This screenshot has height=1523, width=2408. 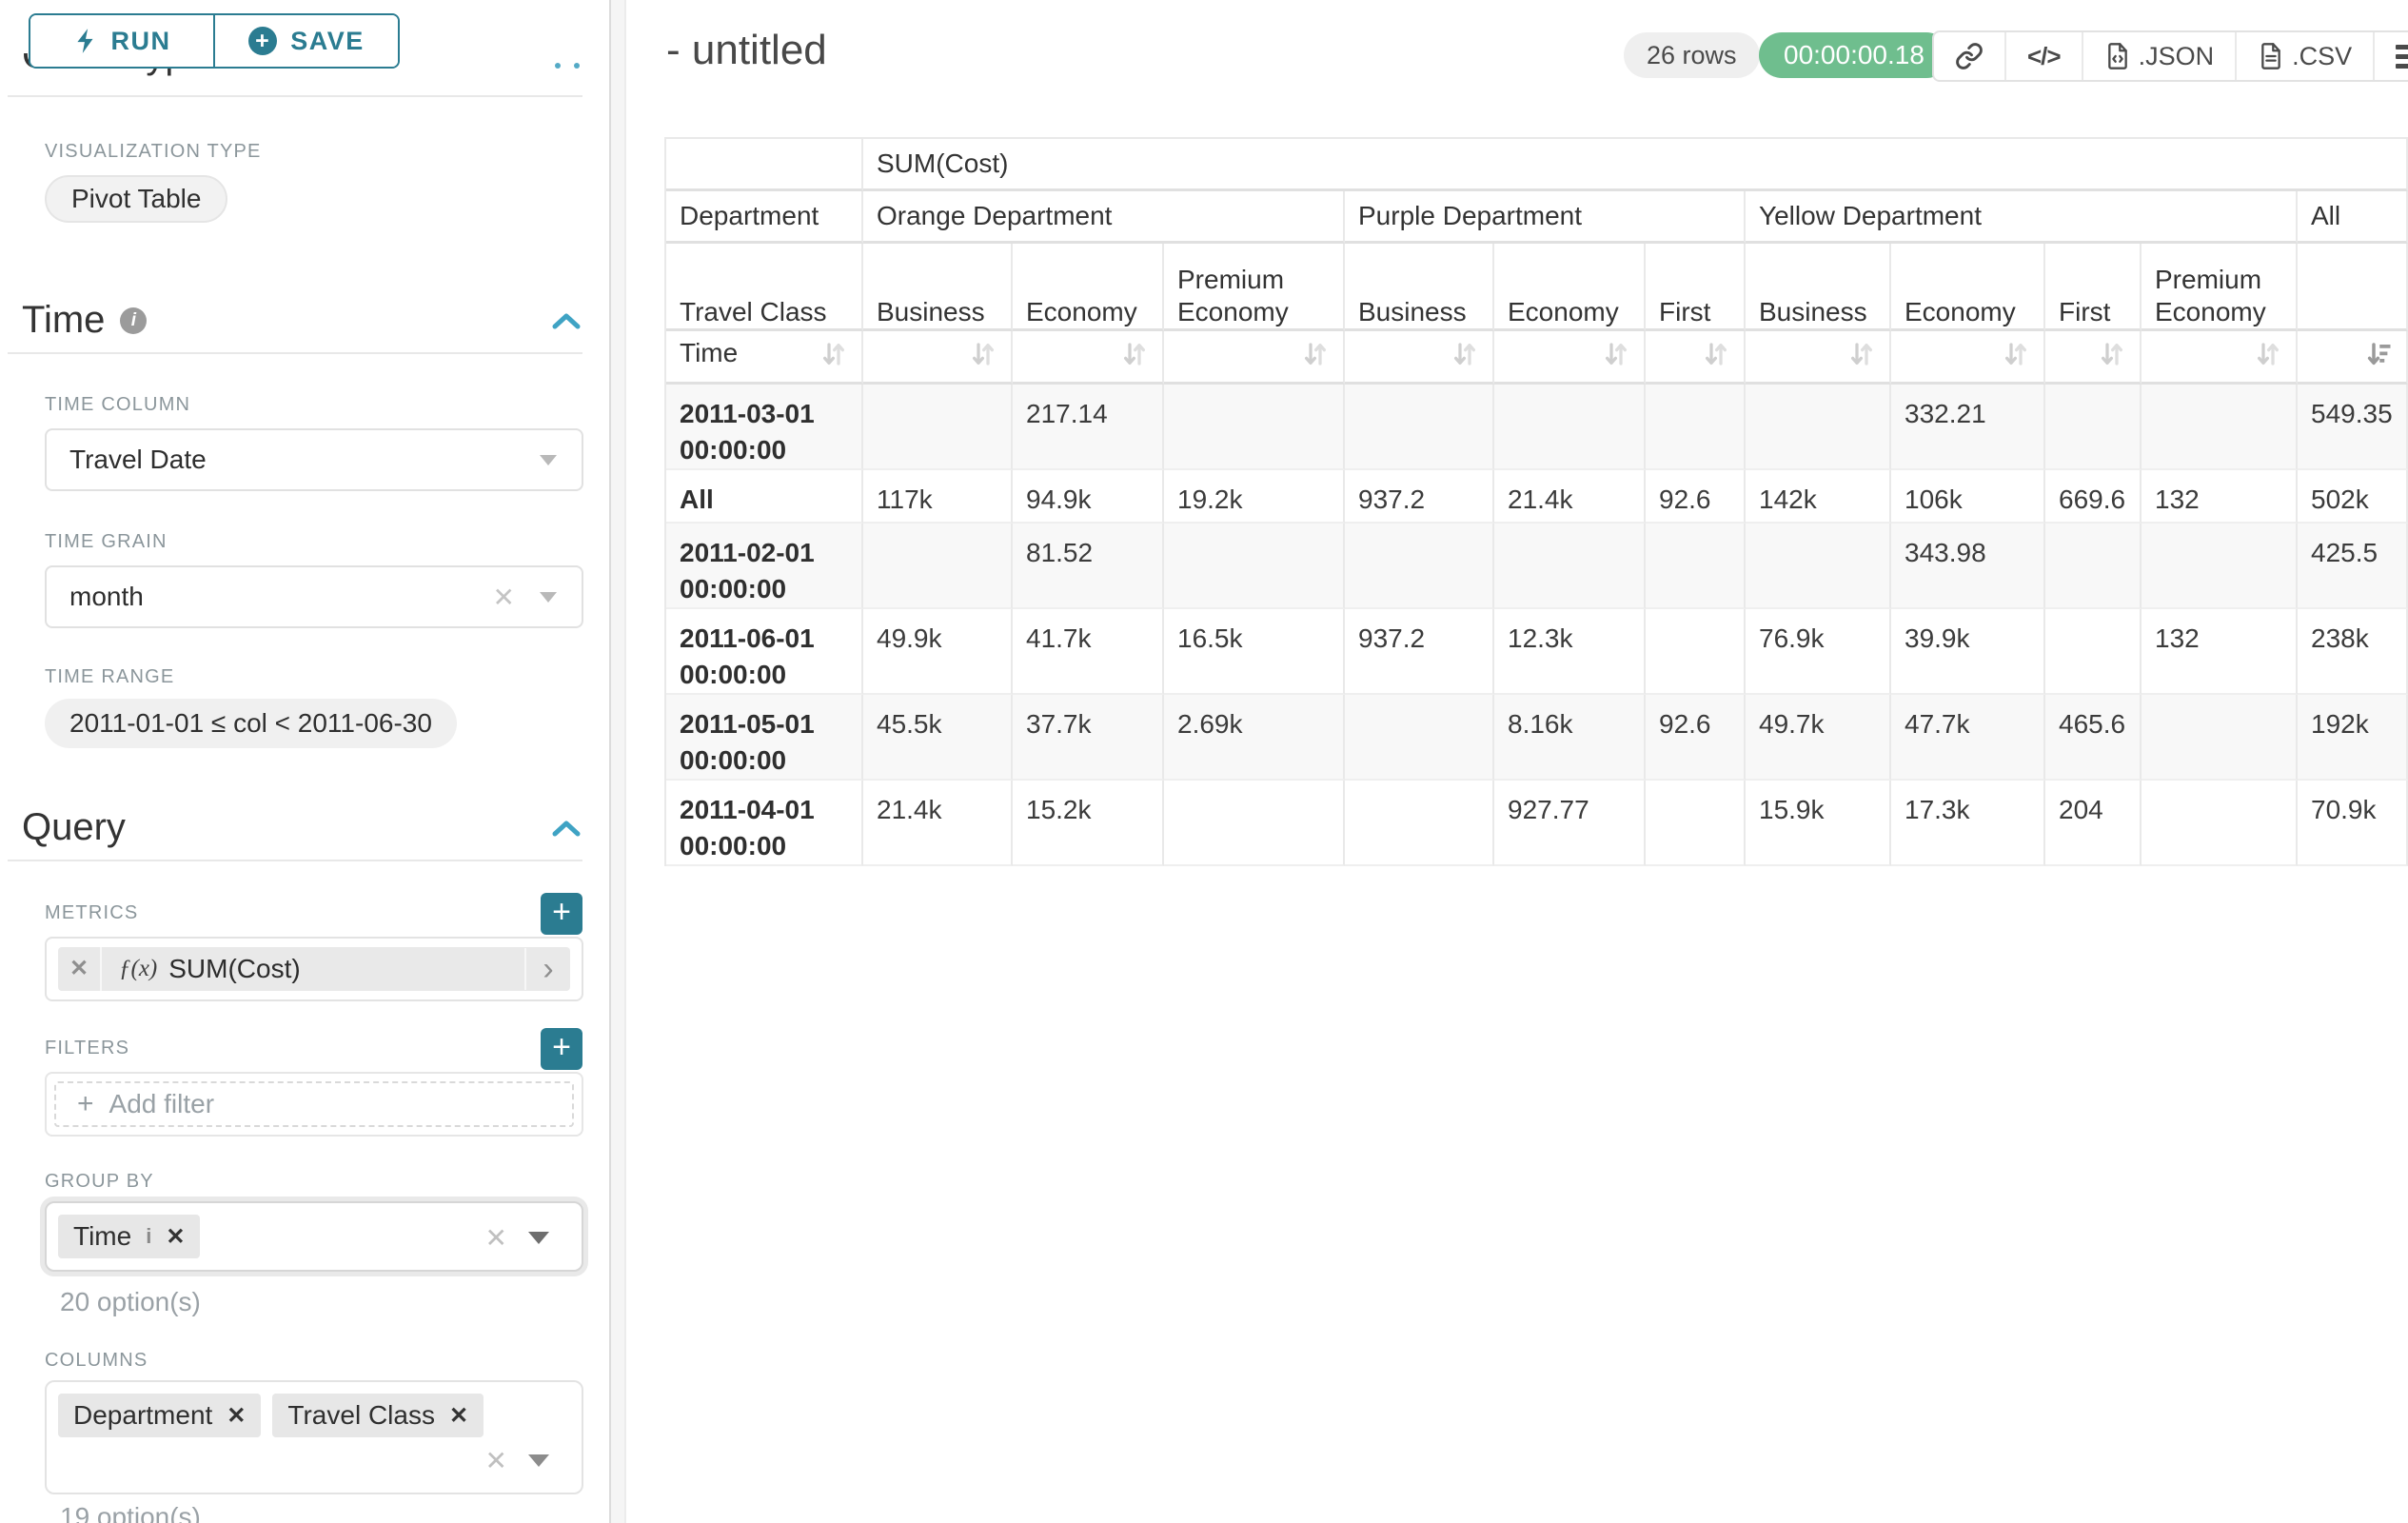 What do you see at coordinates (764, 824) in the screenshot?
I see `row-header: 2011-04-01 00:00:00` at bounding box center [764, 824].